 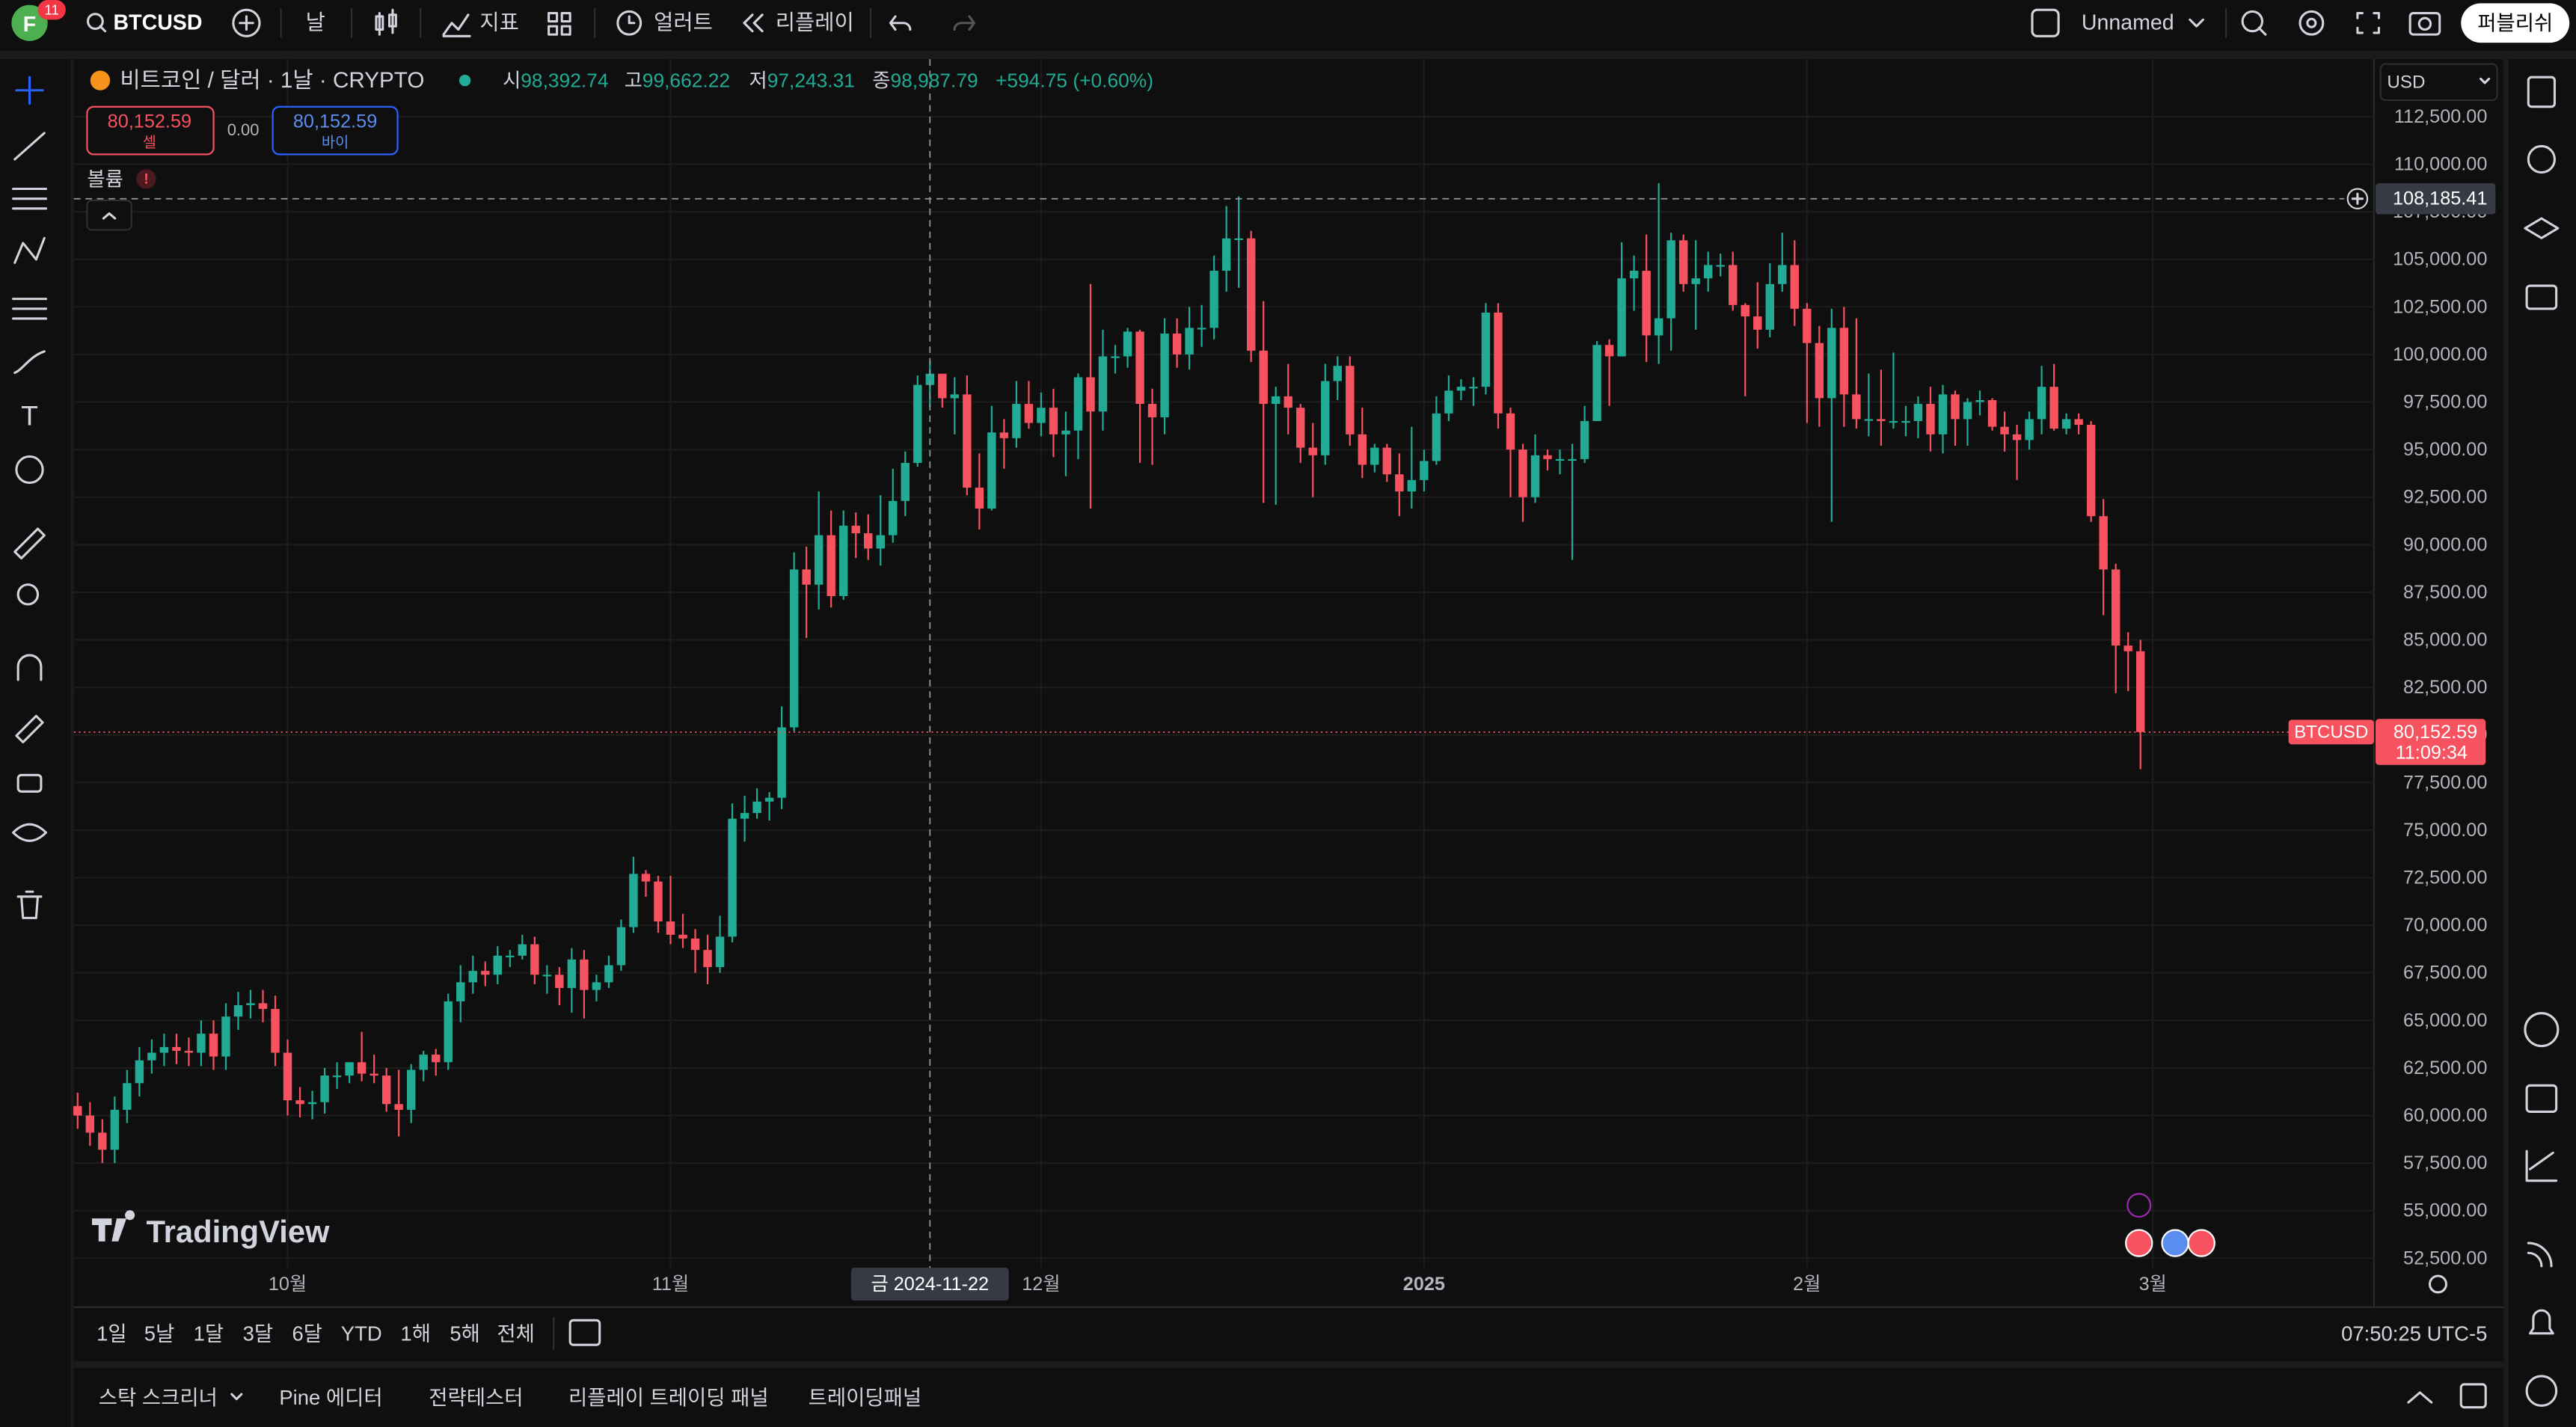 What do you see at coordinates (330, 1397) in the screenshot?
I see `panel-tab: Pine 에디터` at bounding box center [330, 1397].